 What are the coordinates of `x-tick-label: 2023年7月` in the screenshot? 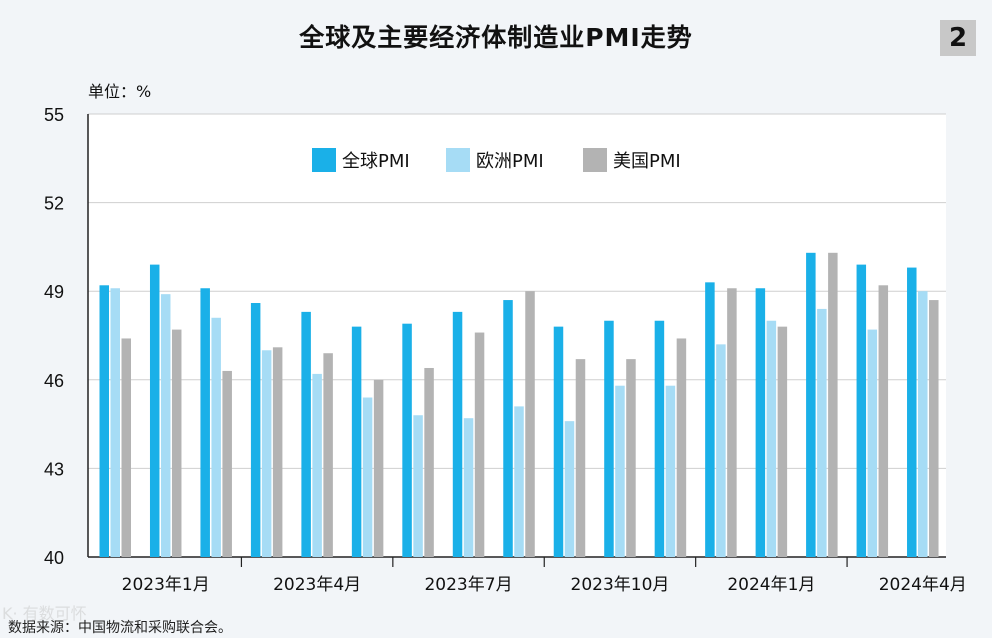 It's located at (468, 585).